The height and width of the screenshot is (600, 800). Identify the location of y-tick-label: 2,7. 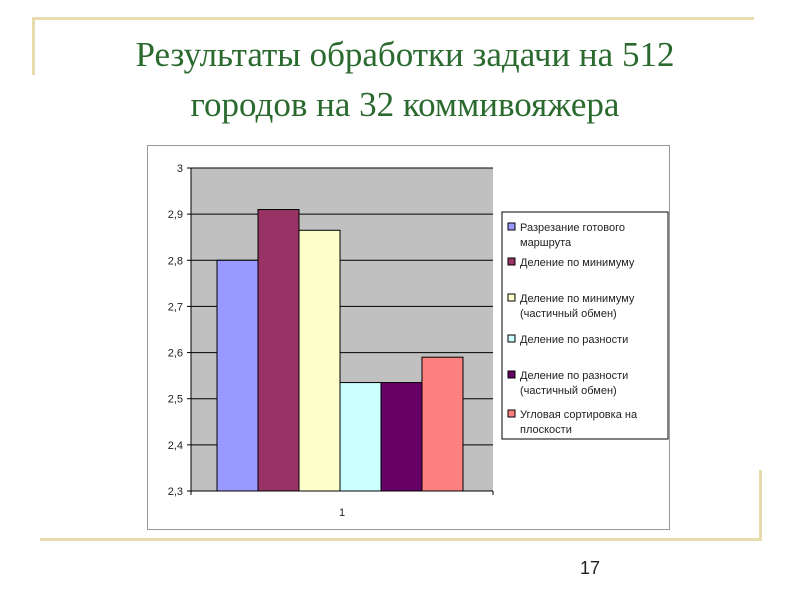
(175, 307).